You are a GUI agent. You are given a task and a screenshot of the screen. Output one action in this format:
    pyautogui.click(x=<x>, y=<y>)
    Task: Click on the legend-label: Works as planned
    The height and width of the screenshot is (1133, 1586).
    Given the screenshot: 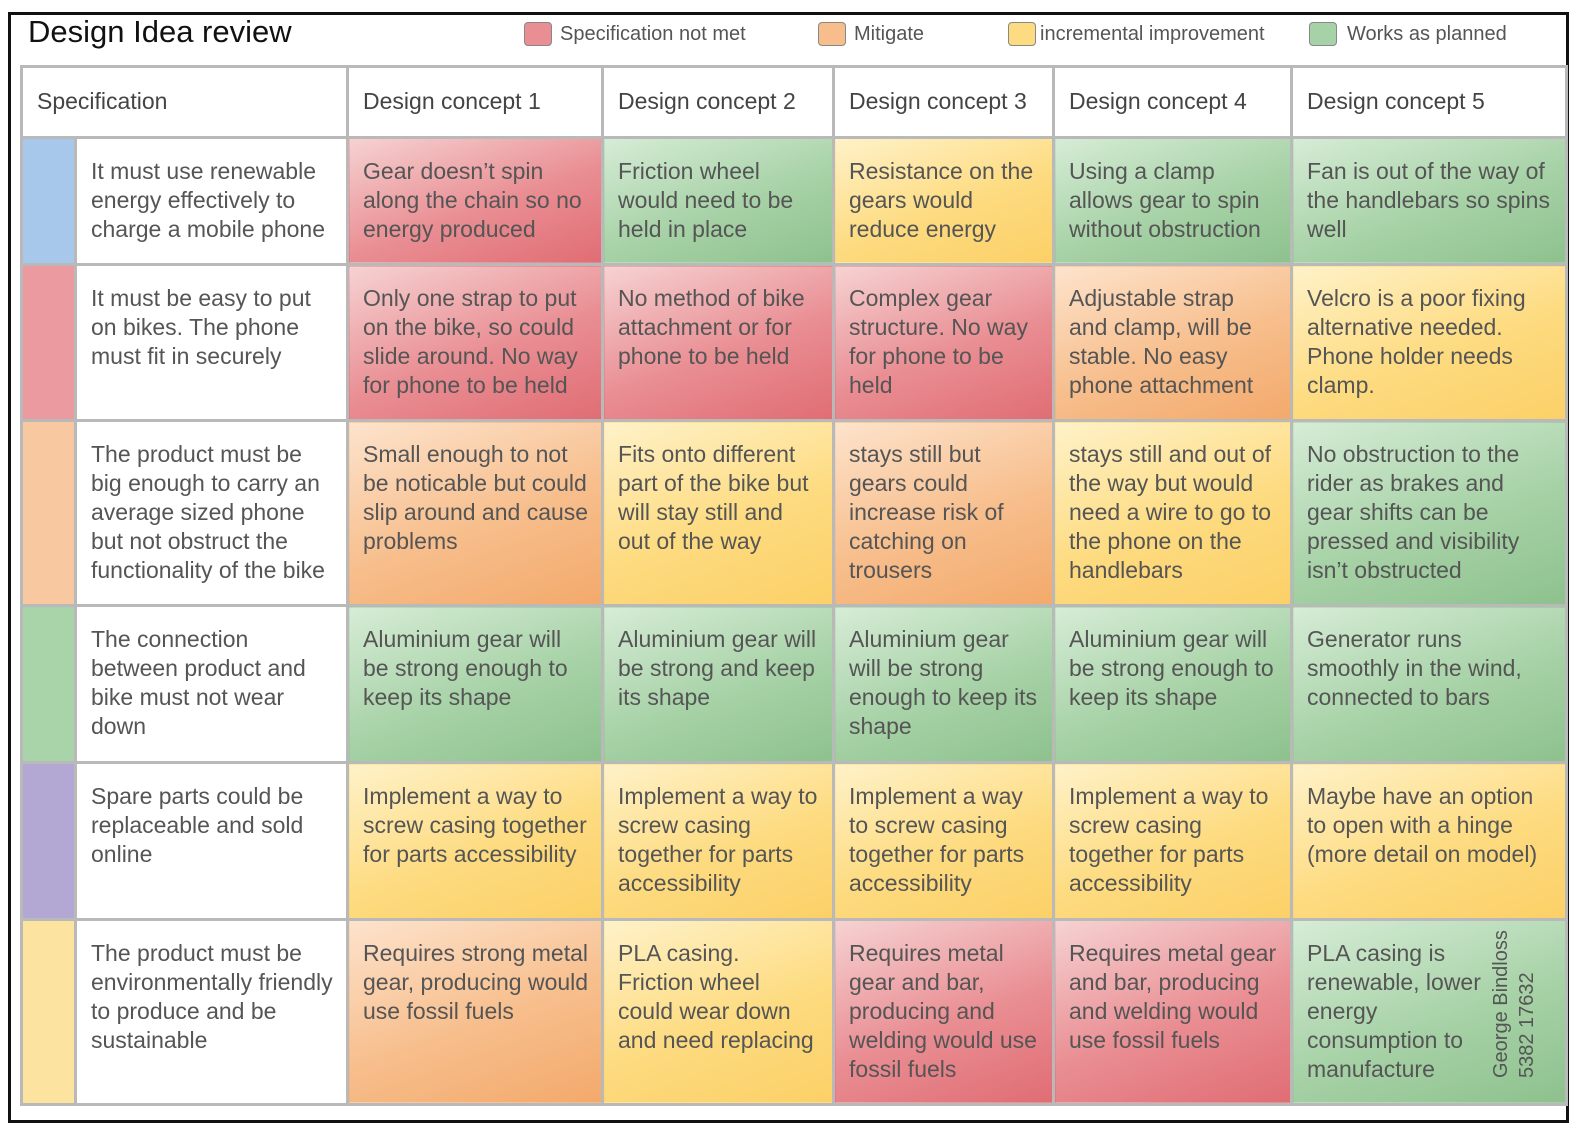 What is the action you would take?
    pyautogui.click(x=1427, y=33)
    